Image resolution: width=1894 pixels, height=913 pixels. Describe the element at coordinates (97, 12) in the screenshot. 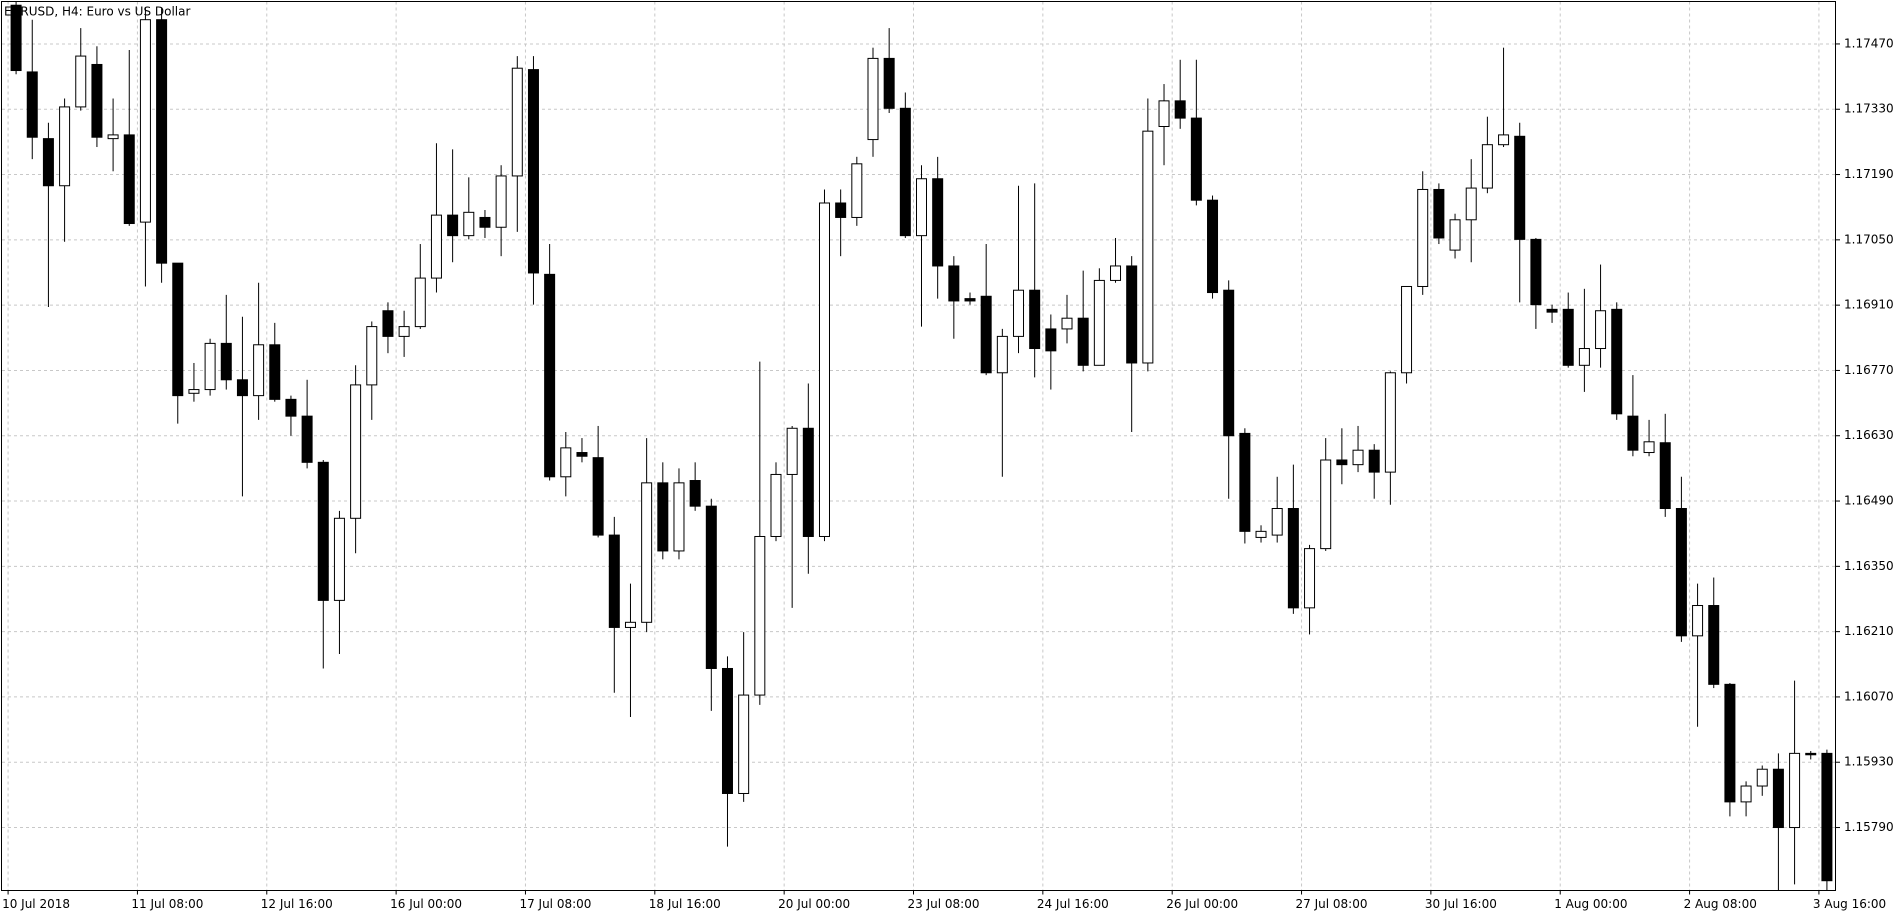

I see `chart-title: EURUSD, H4: Euro vs US Dollar` at that location.